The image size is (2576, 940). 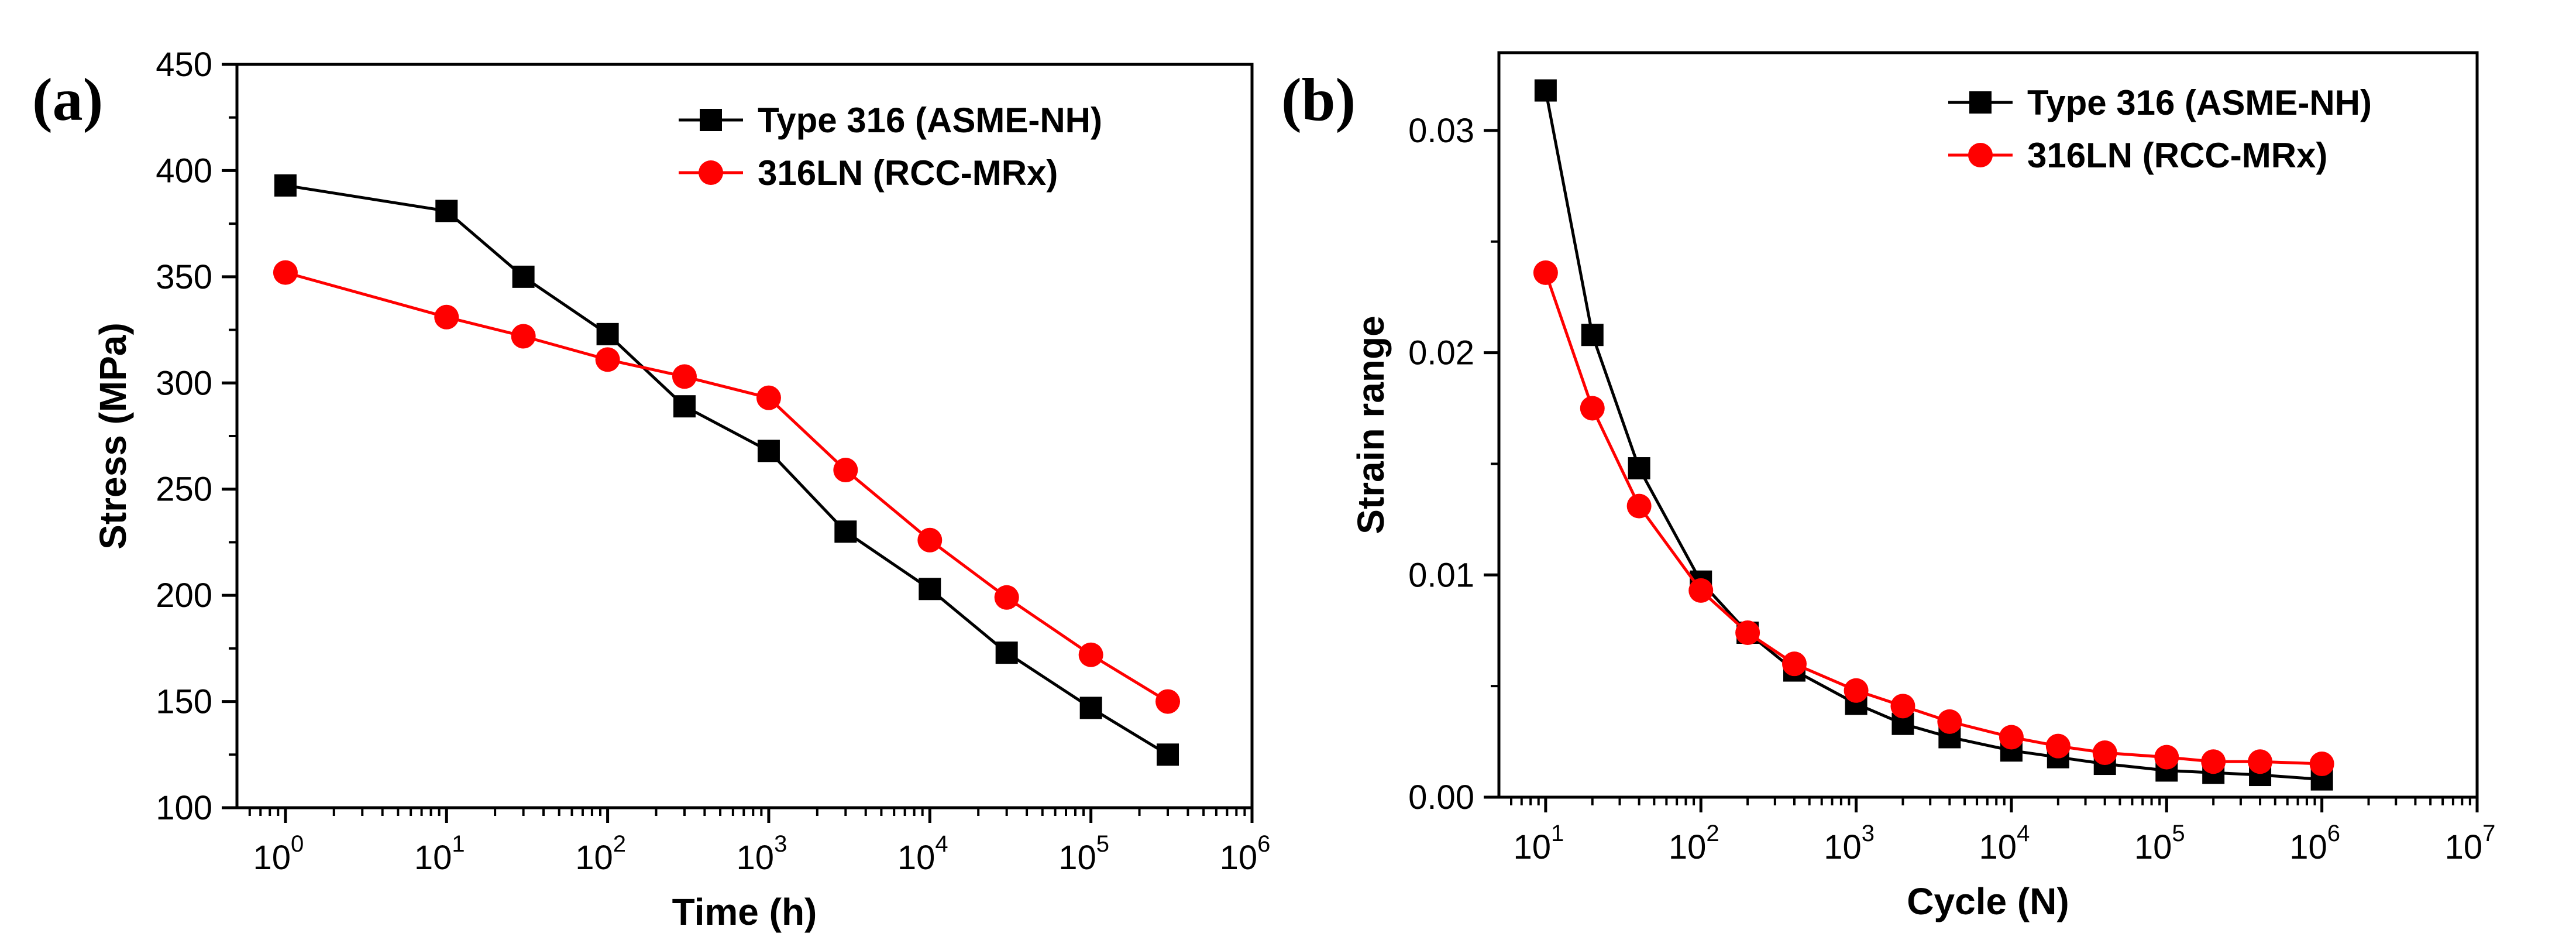 What do you see at coordinates (184, 702) in the screenshot?
I see `y-tick-label: 150` at bounding box center [184, 702].